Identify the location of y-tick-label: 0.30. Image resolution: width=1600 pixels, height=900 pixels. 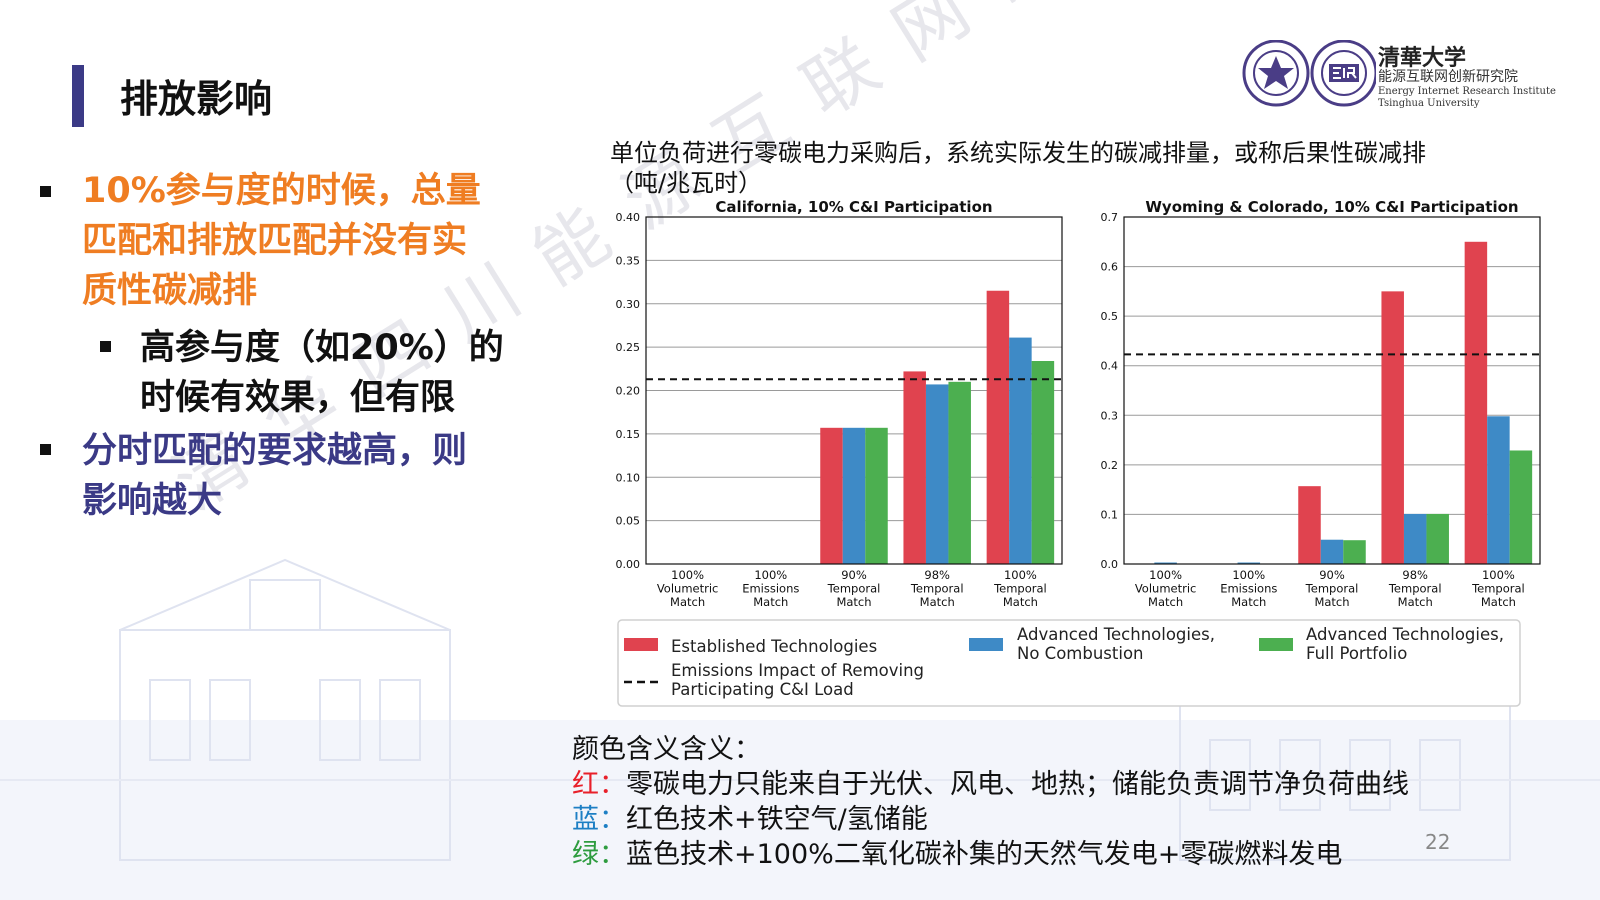
(628, 304).